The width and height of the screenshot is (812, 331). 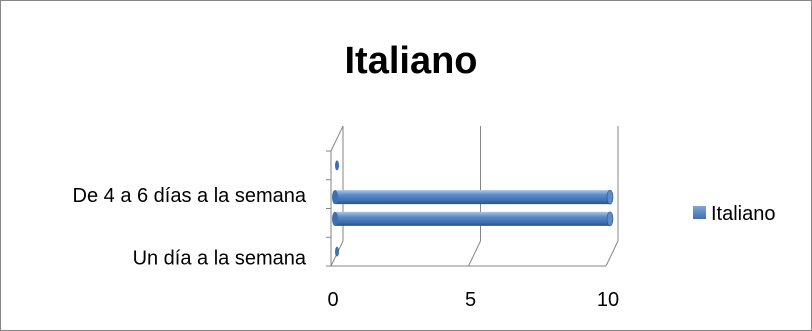 What do you see at coordinates (473, 208) in the screenshot?
I see `bar-layer` at bounding box center [473, 208].